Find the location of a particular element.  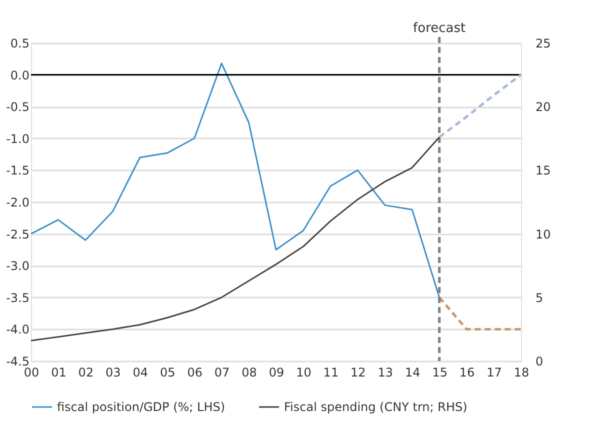

y-tick-label: -2.5 is located at coordinates (18, 234).